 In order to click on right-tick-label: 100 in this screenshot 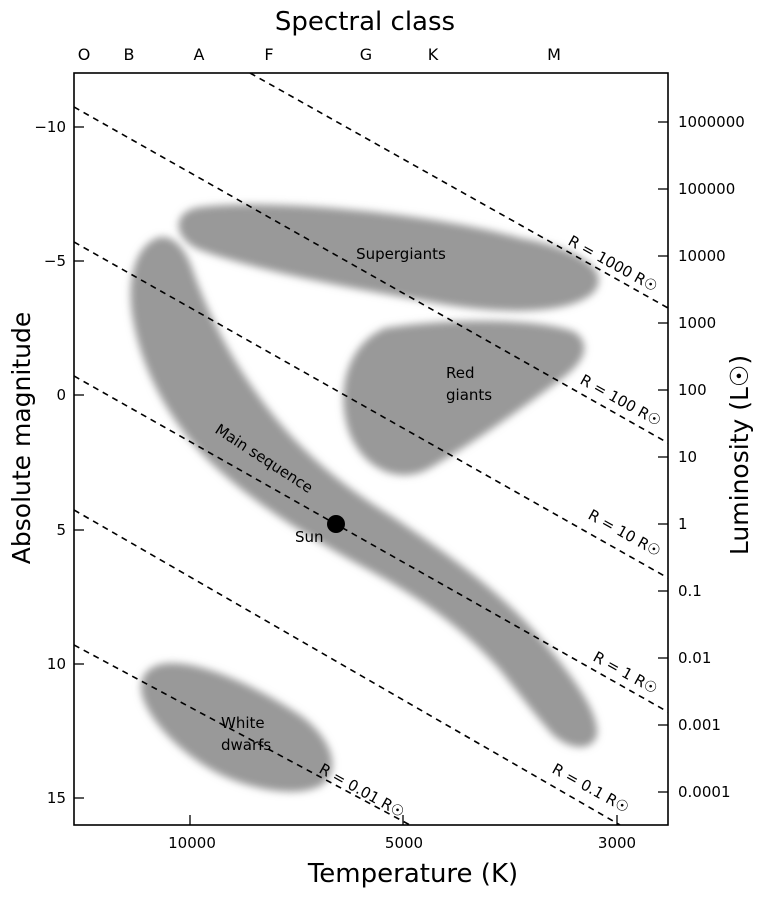, I will do `click(692, 390)`.